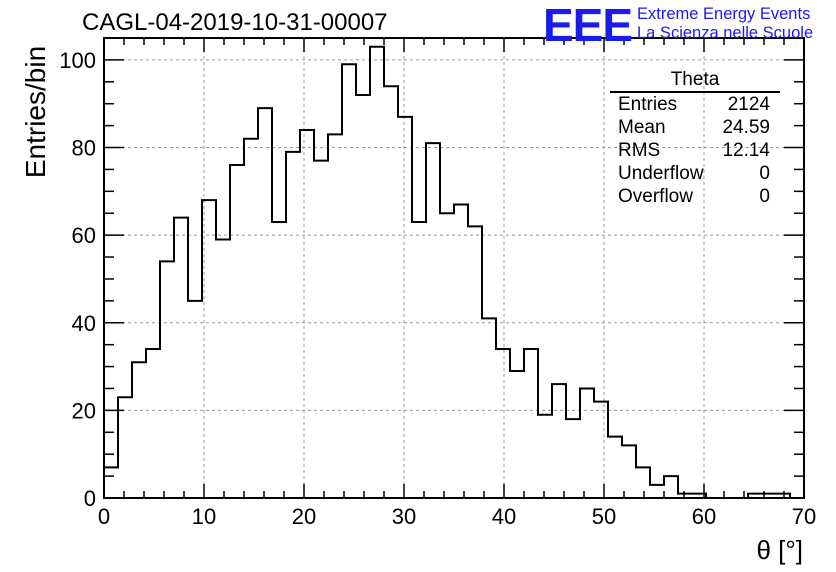  What do you see at coordinates (661, 173) in the screenshot?
I see `stat-label: Underflow` at bounding box center [661, 173].